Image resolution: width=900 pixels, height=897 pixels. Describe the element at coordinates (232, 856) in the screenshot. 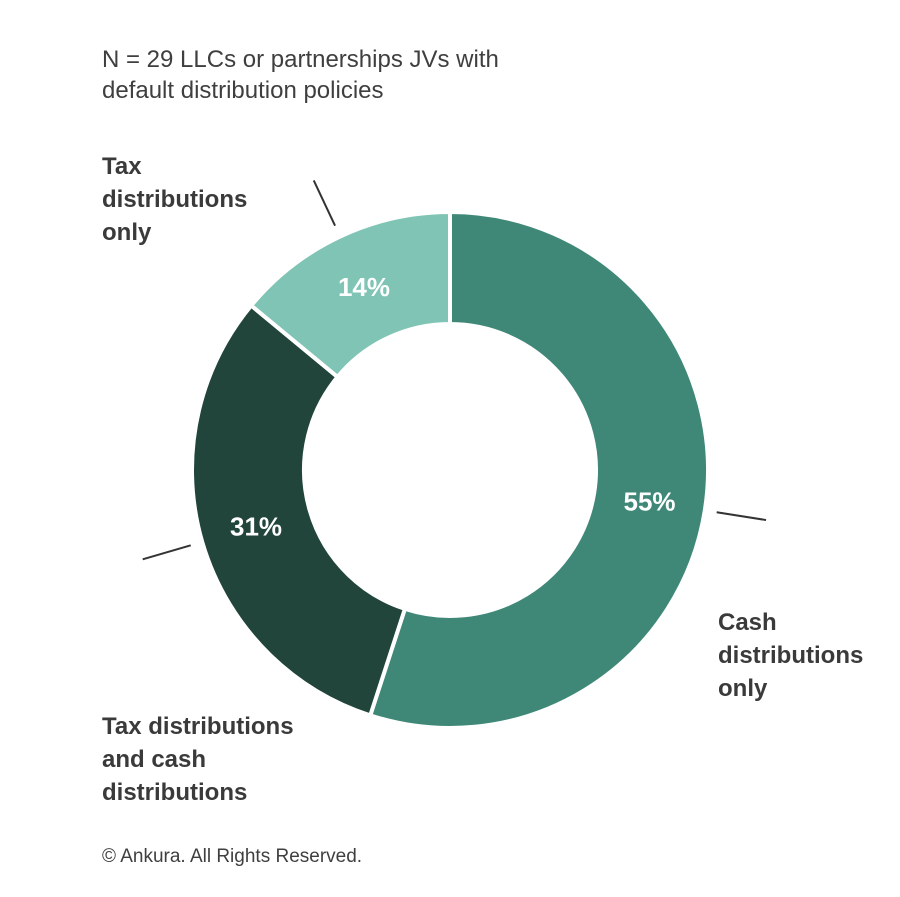

I see `copyright-footer: © Ankura. All Rights Reserved.` at that location.